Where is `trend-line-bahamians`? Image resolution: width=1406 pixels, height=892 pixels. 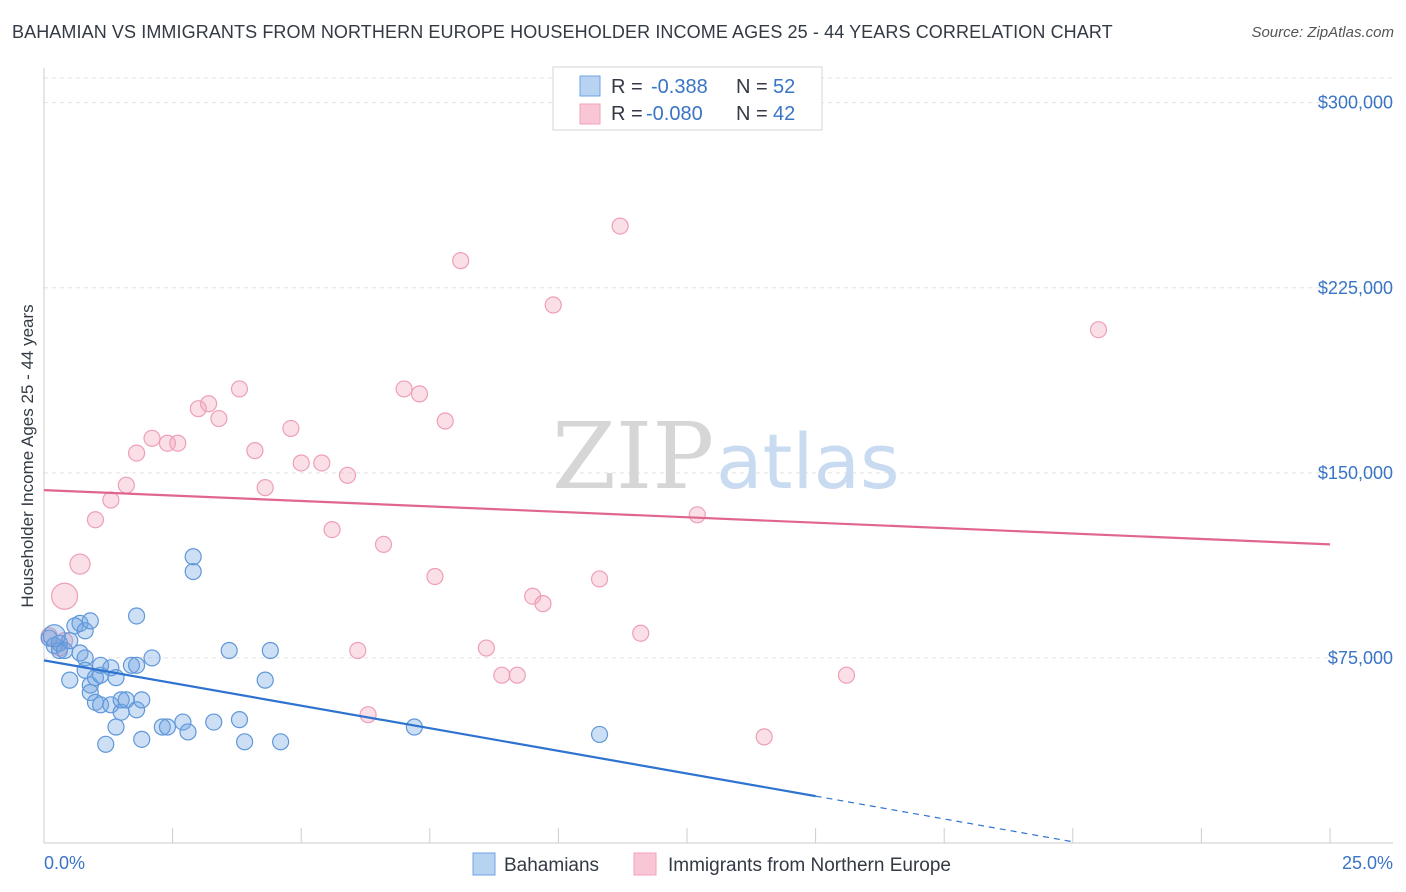
trend-line-bahamians is located at coordinates (429, 728).